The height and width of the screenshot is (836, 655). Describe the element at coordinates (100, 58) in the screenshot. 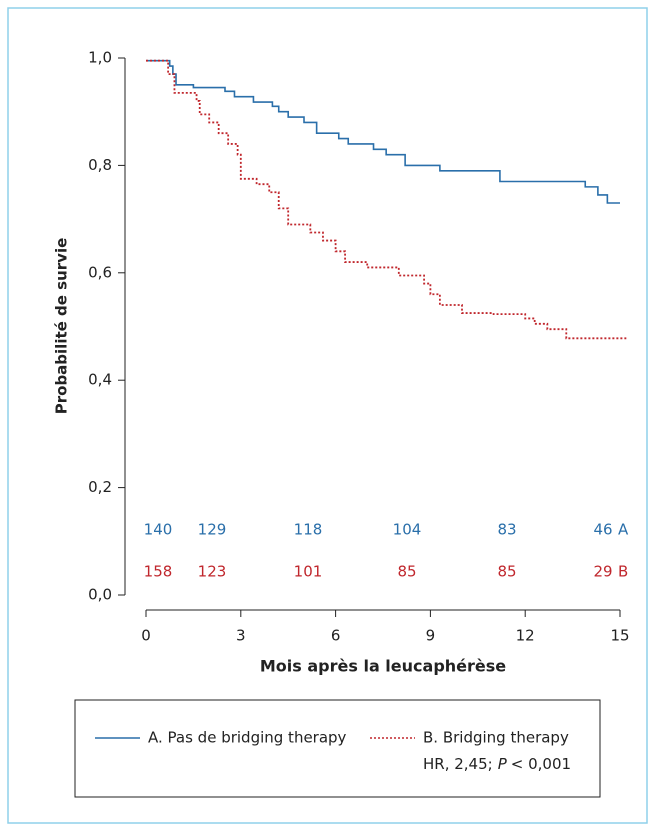

I see `y-tick-label: 1,0` at that location.